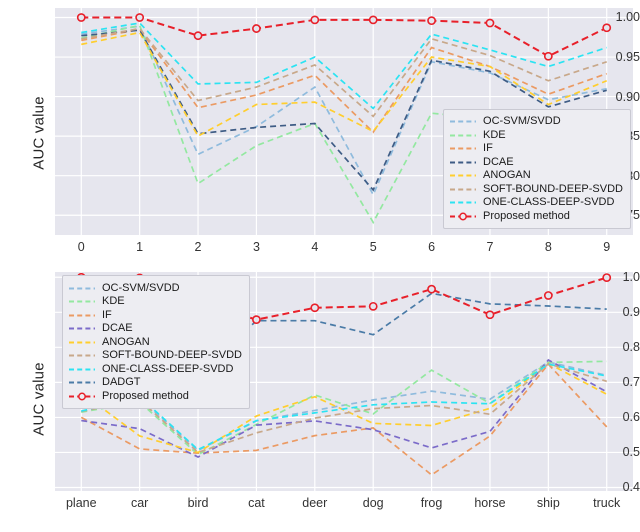  What do you see at coordinates (490, 503) in the screenshot?
I see `x-tick-label: horse` at bounding box center [490, 503].